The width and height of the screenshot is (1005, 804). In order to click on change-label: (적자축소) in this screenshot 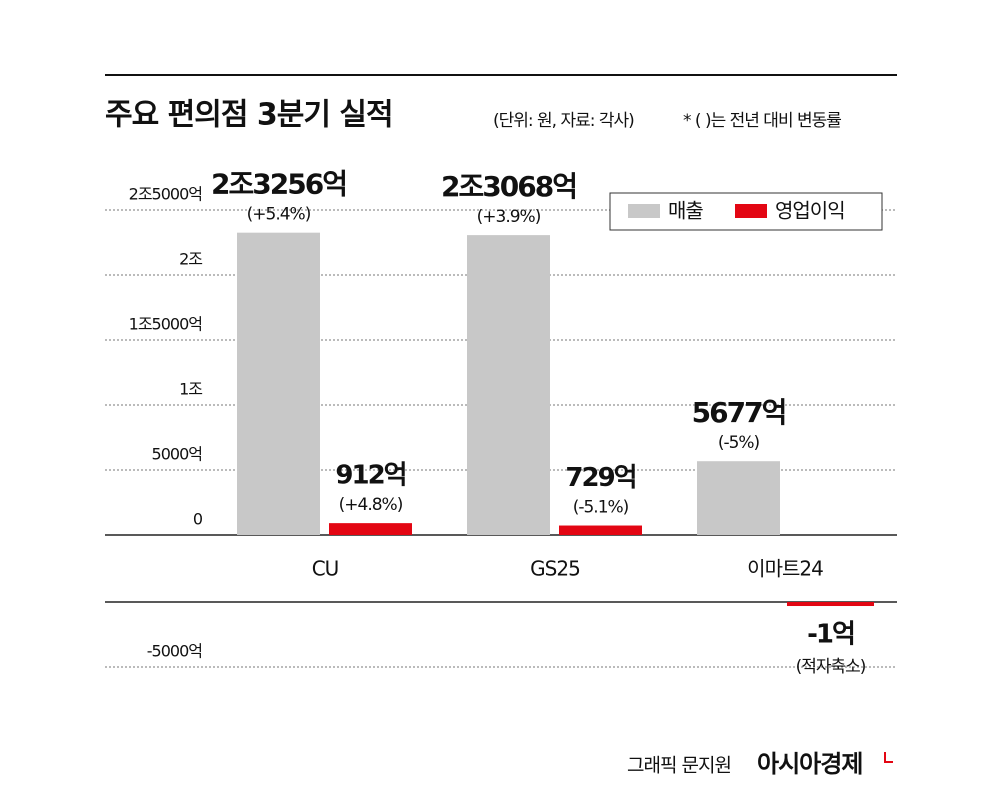, I will do `click(831, 667)`.